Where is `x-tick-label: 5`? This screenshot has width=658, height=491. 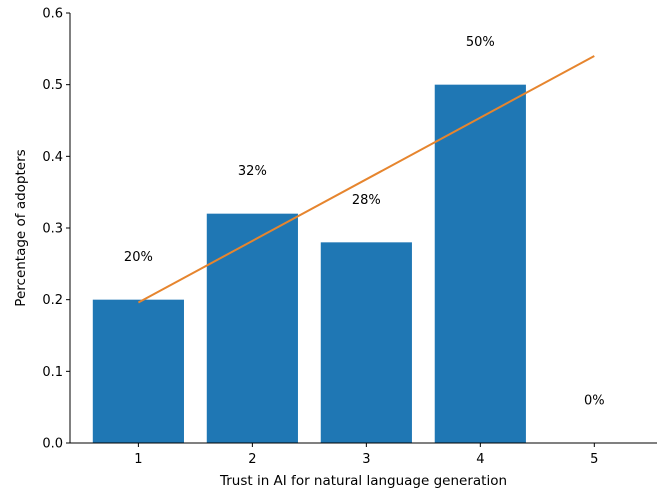 x-tick-label: 5 is located at coordinates (594, 459).